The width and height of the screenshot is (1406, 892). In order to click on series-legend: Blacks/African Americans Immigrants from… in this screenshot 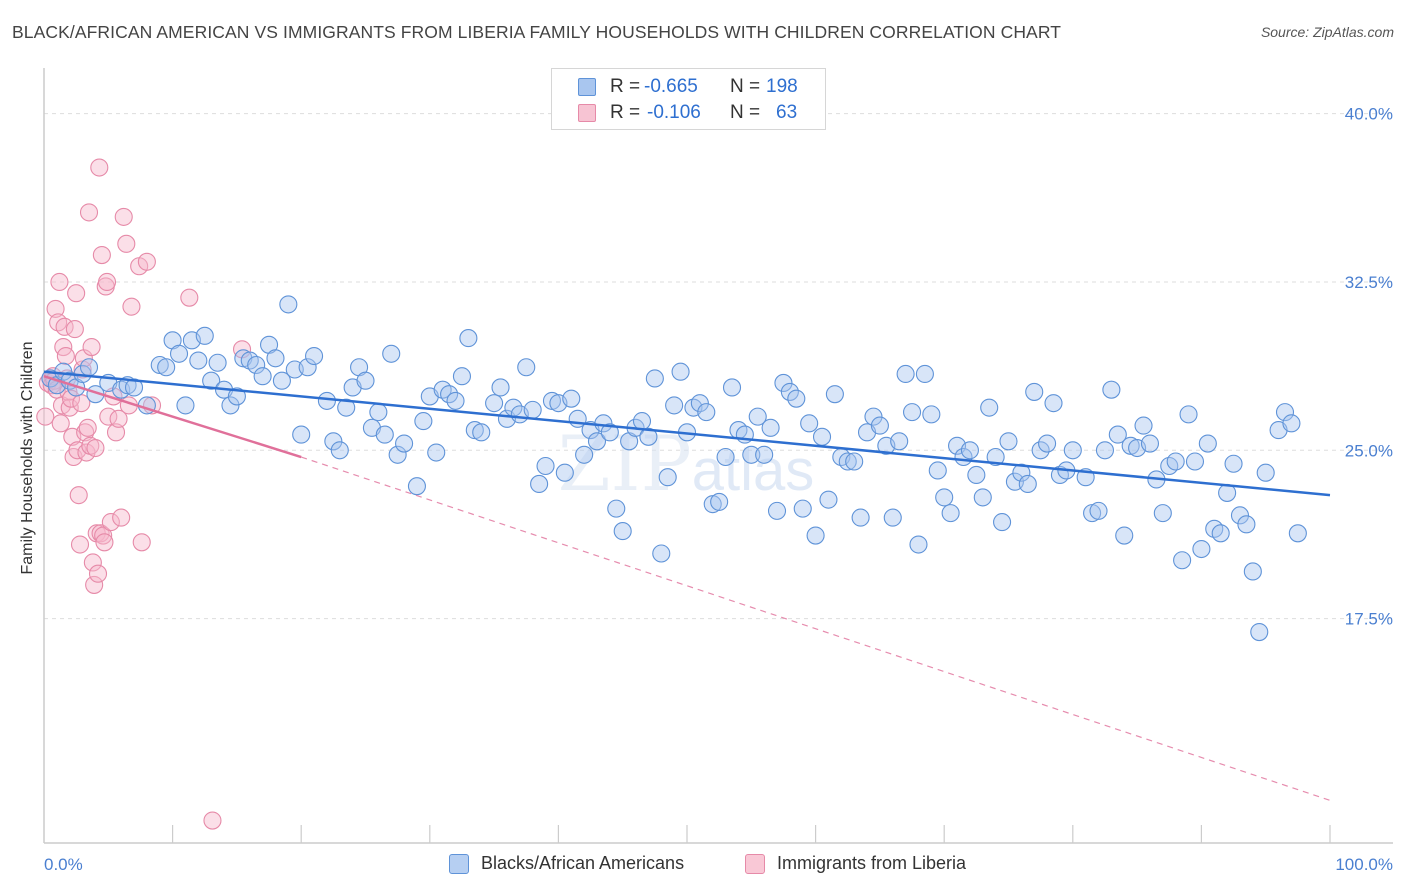, I will do `click(703, 865)`.